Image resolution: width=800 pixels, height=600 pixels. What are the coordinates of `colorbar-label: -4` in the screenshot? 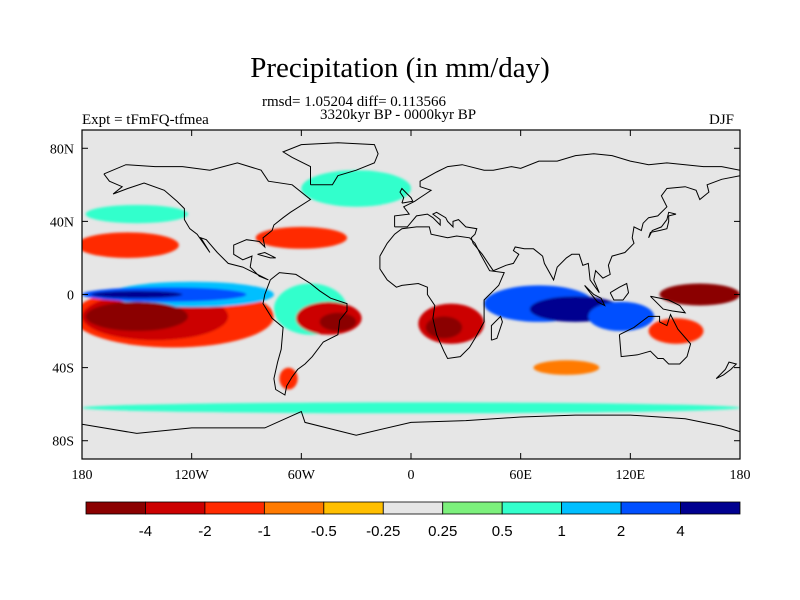 It's located at (145, 531).